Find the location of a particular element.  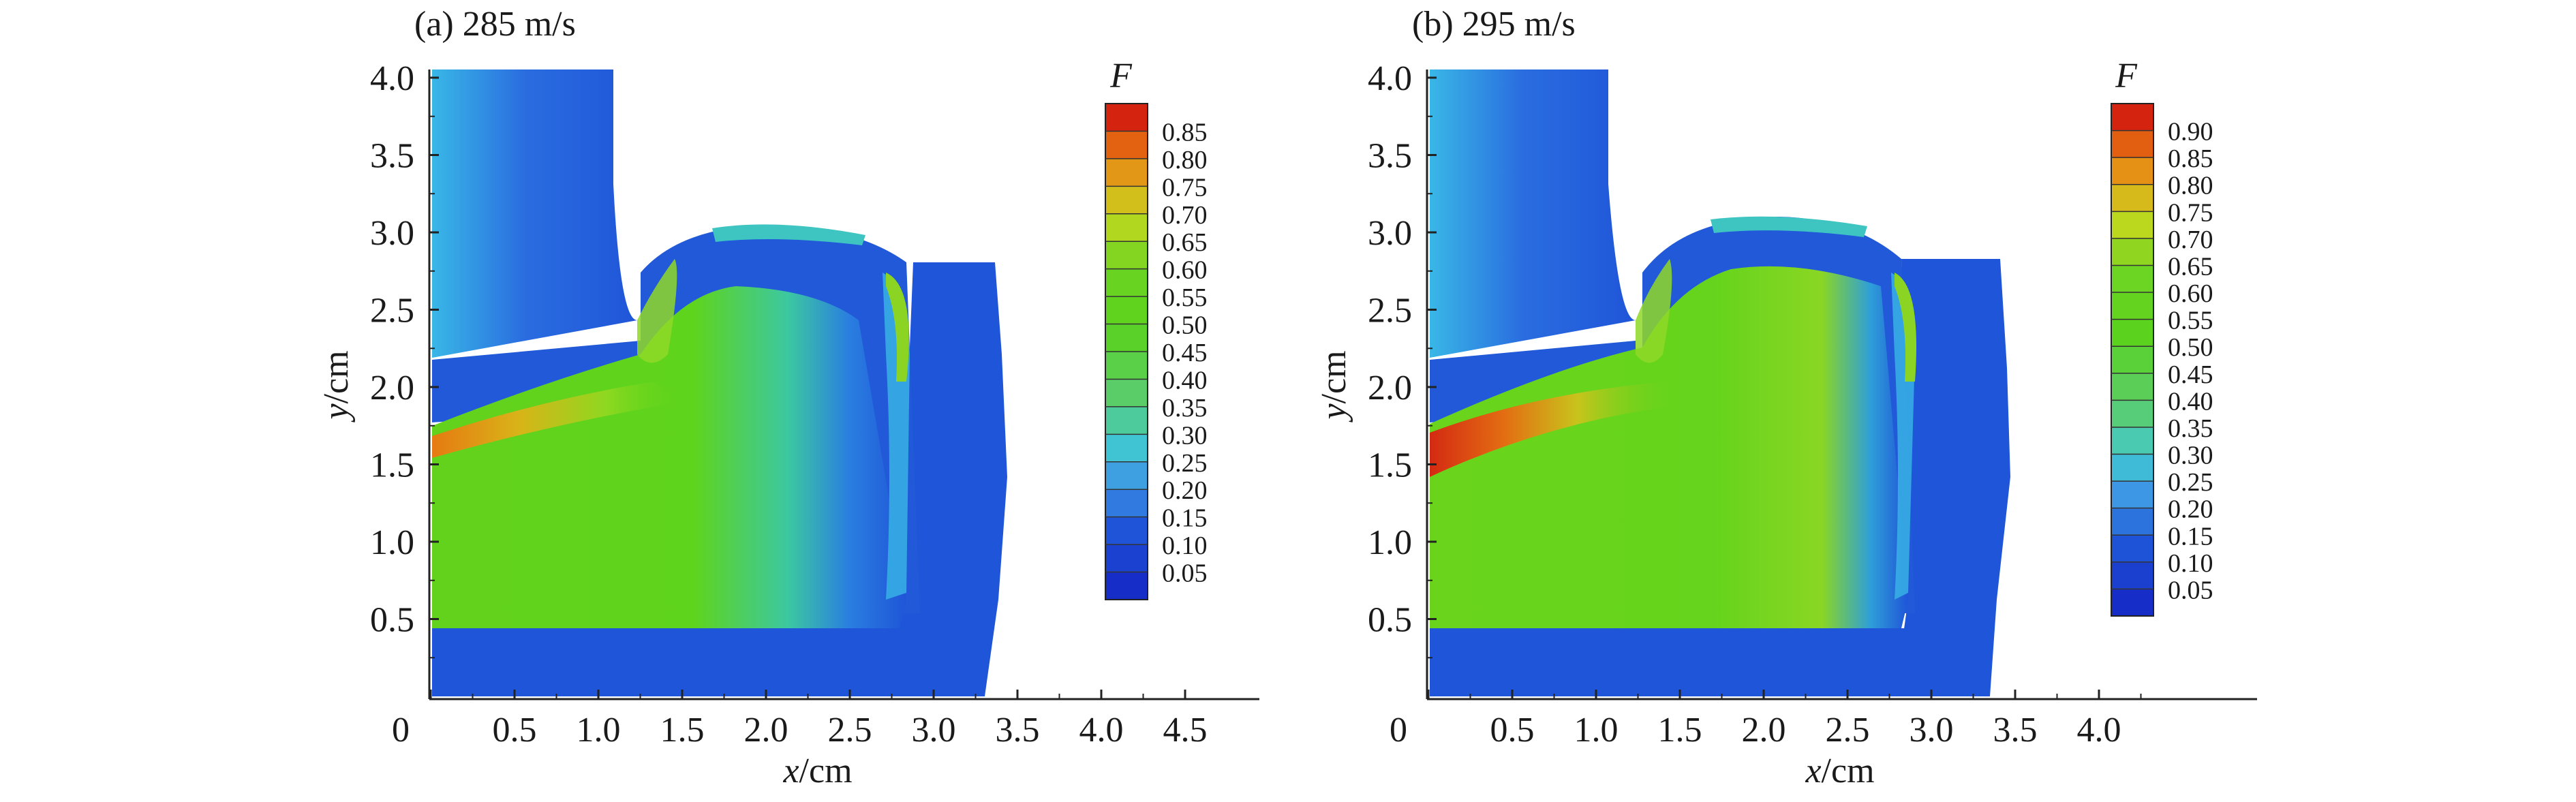

panel-a-colorbar-tick-label: 0.35 is located at coordinates (1185, 408).